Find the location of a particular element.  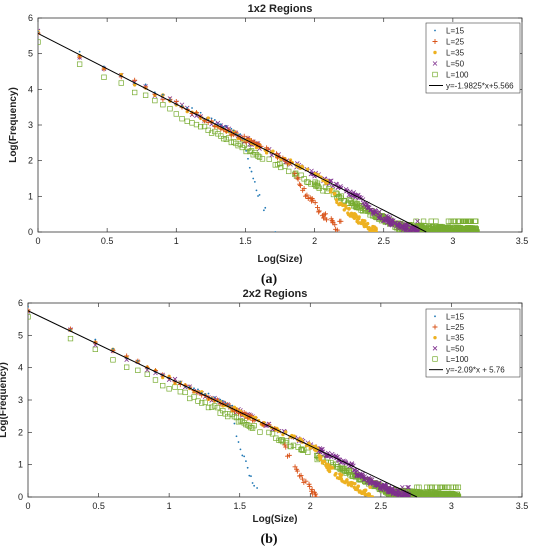

legend-label: L=25 is located at coordinates (455, 327).